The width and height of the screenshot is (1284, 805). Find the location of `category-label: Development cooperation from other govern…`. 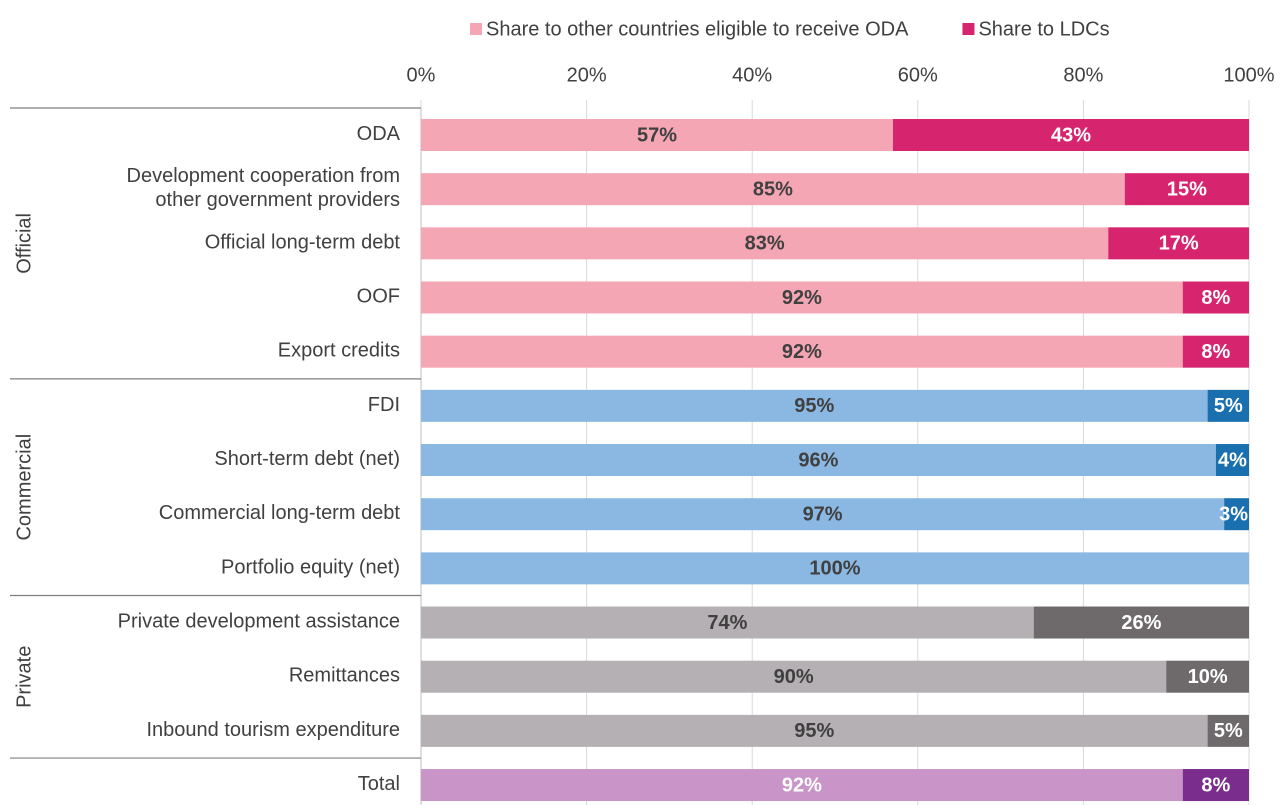

category-label: Development cooperation from other govern… is located at coordinates (263, 188).